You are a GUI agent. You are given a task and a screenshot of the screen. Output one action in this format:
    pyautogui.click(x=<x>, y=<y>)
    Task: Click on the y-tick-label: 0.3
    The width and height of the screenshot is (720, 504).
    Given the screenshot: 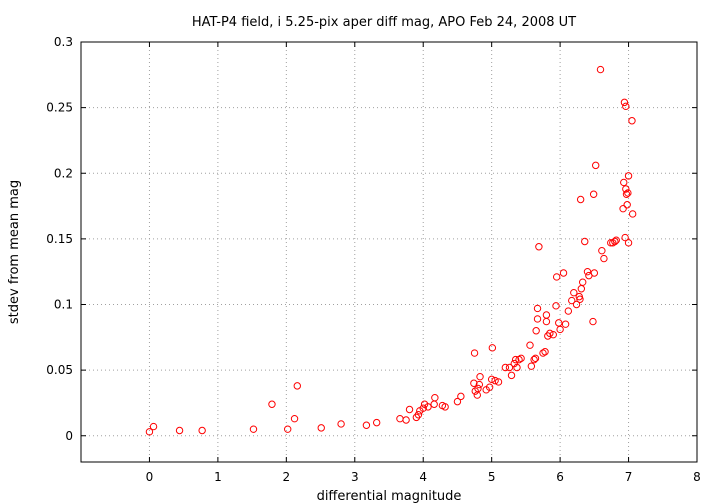 What is the action you would take?
    pyautogui.click(x=63, y=42)
    